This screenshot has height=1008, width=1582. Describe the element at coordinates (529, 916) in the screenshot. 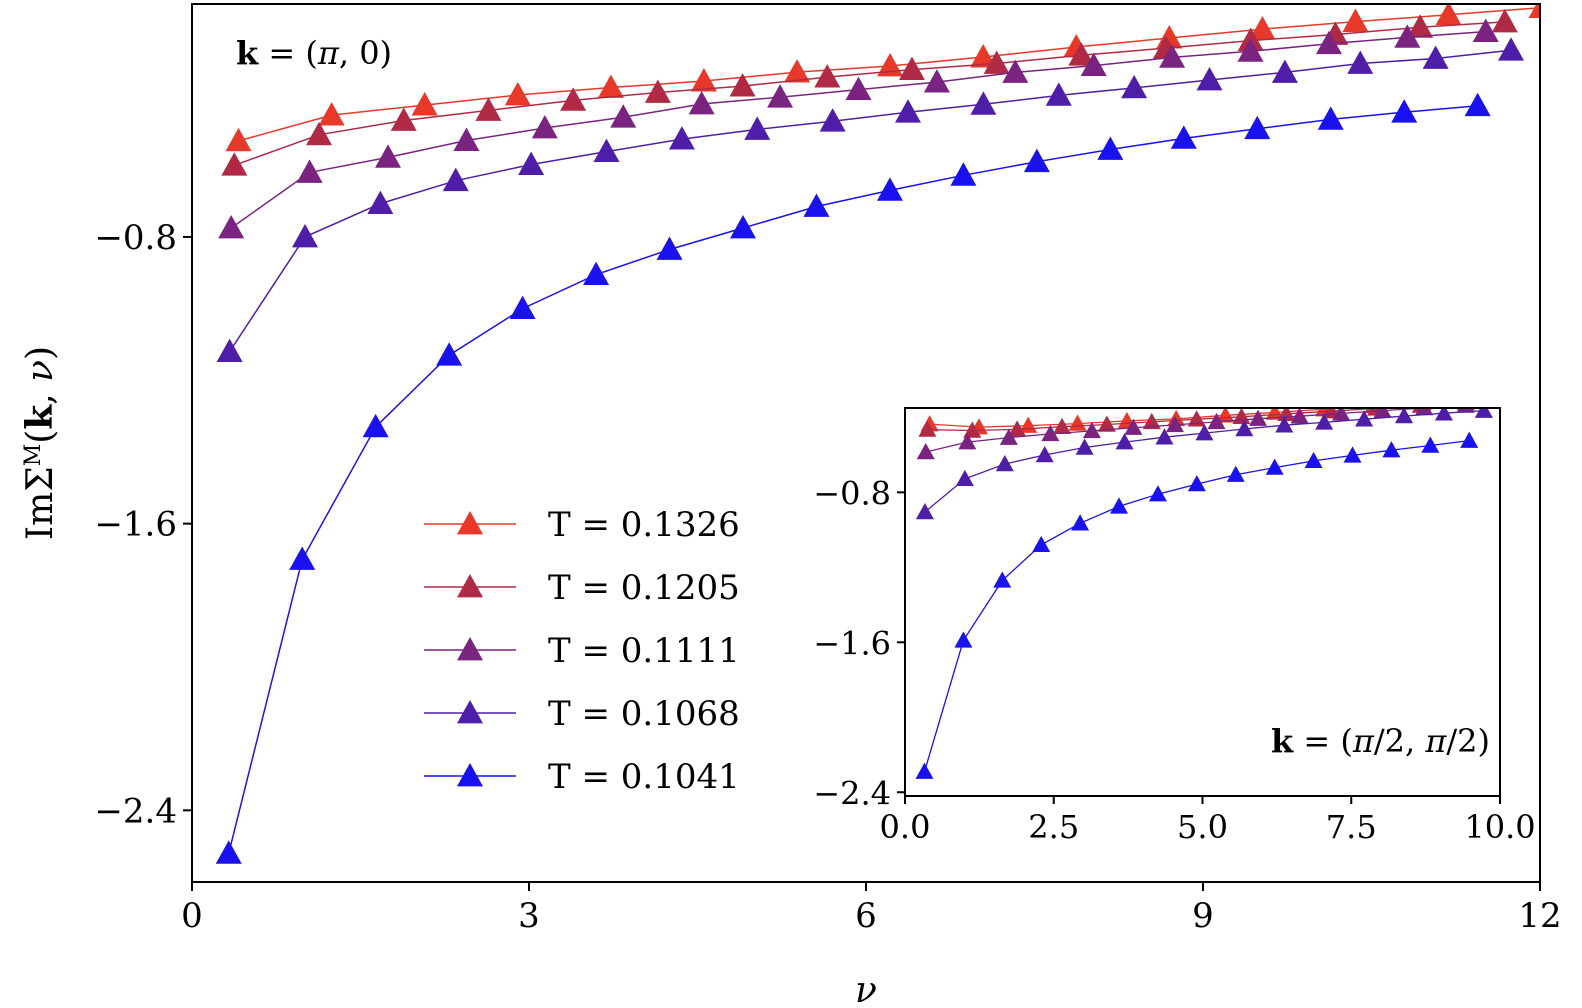

I see `main-x-tick-label-1: 3` at that location.